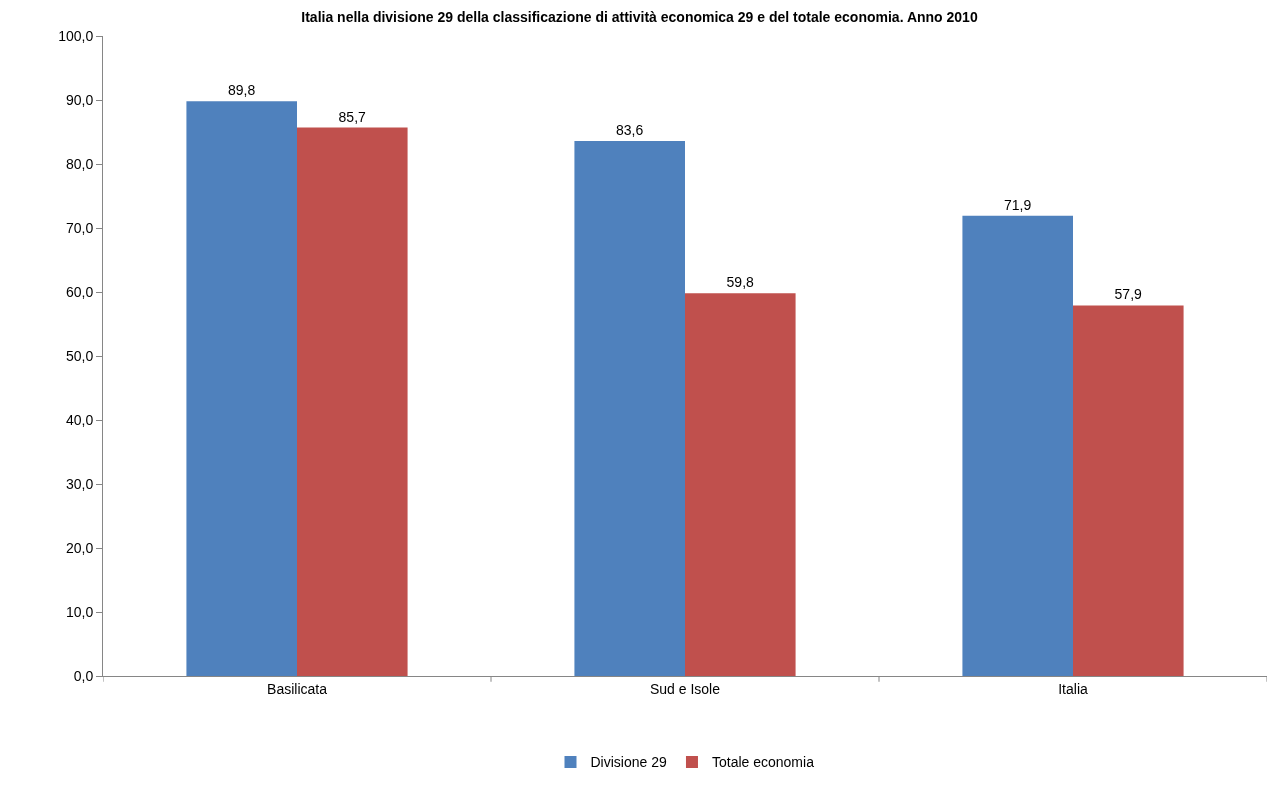  I want to click on y-tick-label: 100,0, so click(76, 35).